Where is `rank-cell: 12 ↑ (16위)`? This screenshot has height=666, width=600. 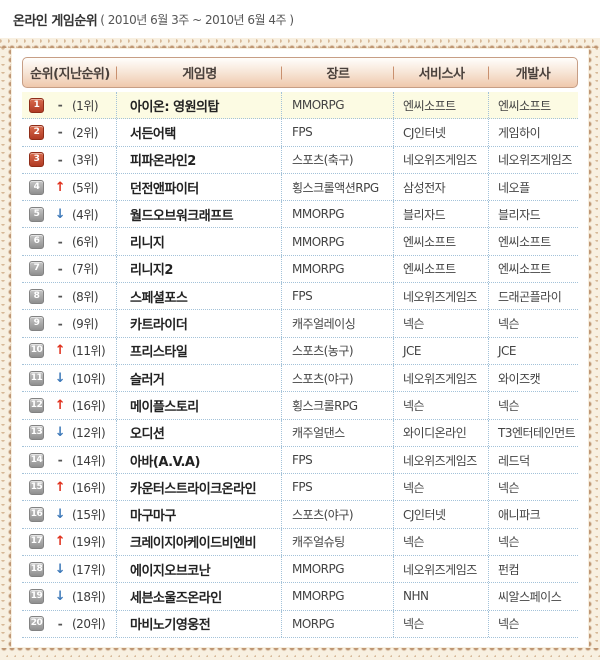
rank-cell: 12 ↑ (16위) is located at coordinates (69, 405).